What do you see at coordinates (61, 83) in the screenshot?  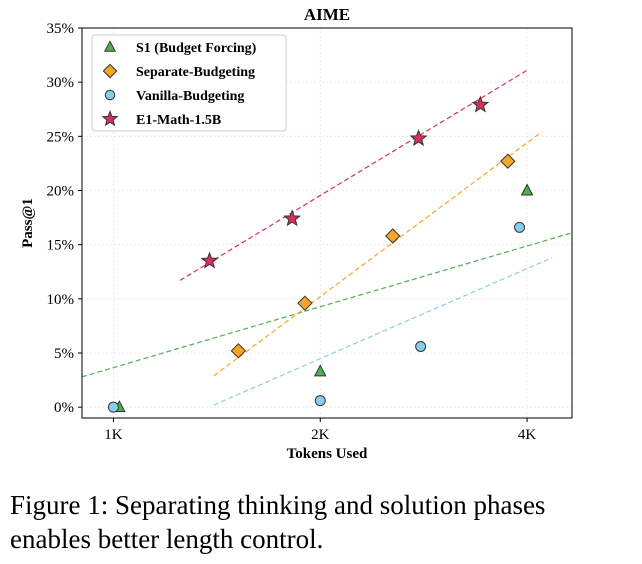 I see `y-tick-label: 30%` at bounding box center [61, 83].